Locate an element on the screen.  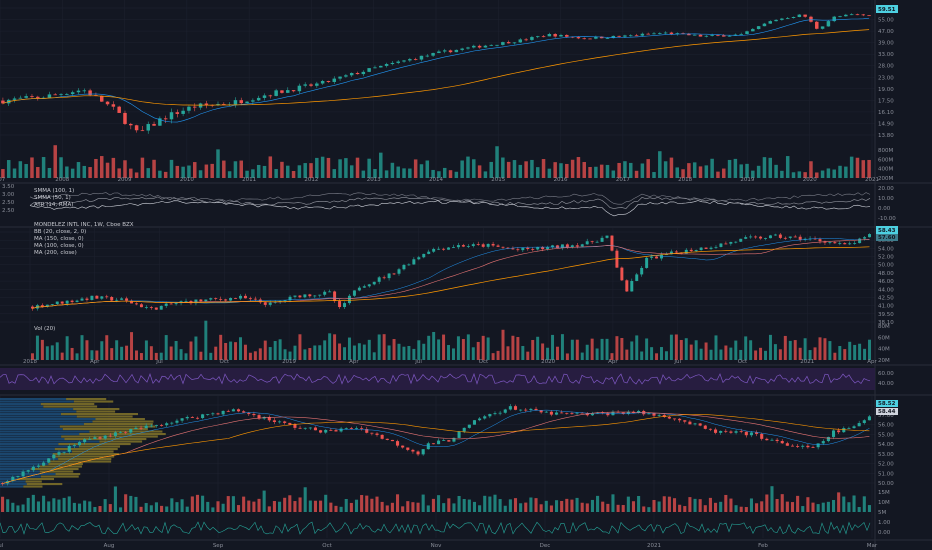
x-tick-label: Oct is located at coordinates (484, 362).